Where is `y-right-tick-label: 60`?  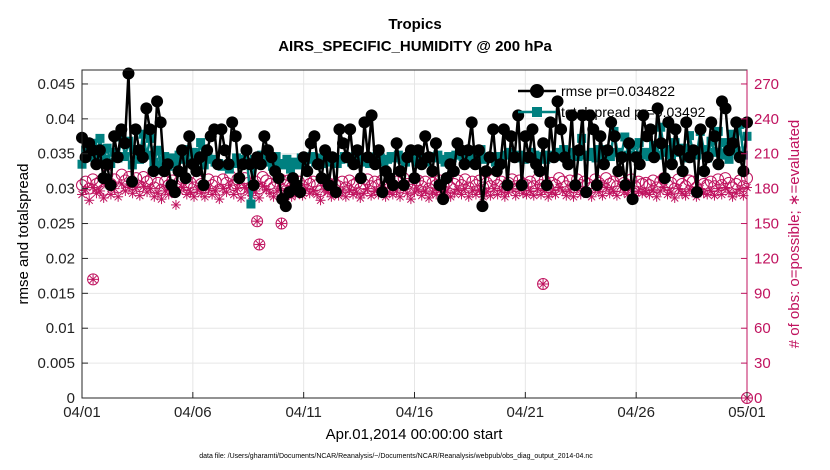 y-right-tick-label: 60 is located at coordinates (762, 328).